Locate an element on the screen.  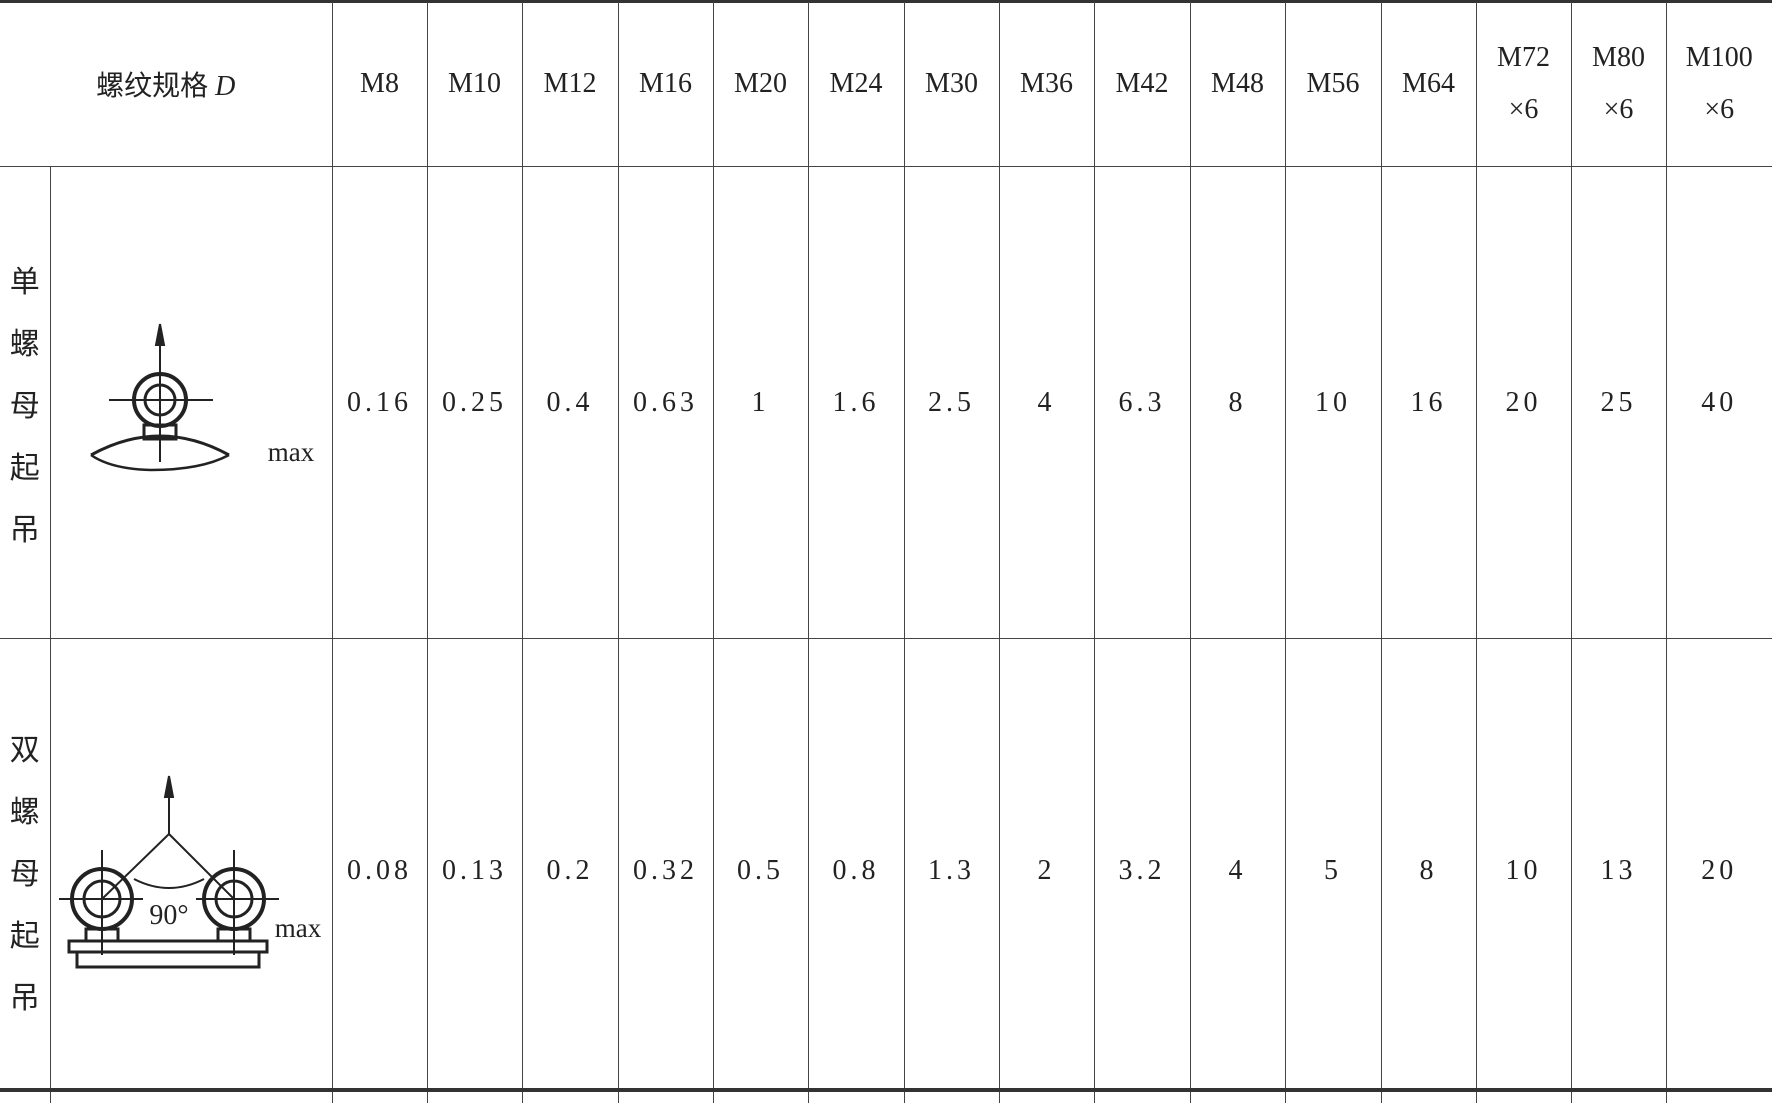
size-label: M20 is located at coordinates (760, 83).